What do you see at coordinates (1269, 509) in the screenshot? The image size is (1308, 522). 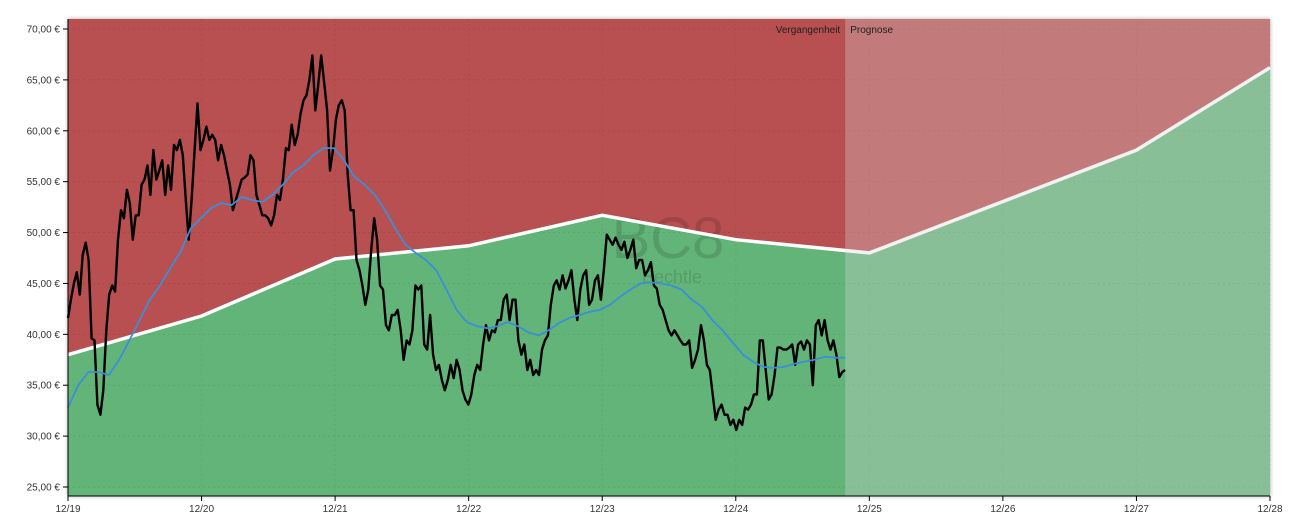 I see `x-tick-label: 12/28` at bounding box center [1269, 509].